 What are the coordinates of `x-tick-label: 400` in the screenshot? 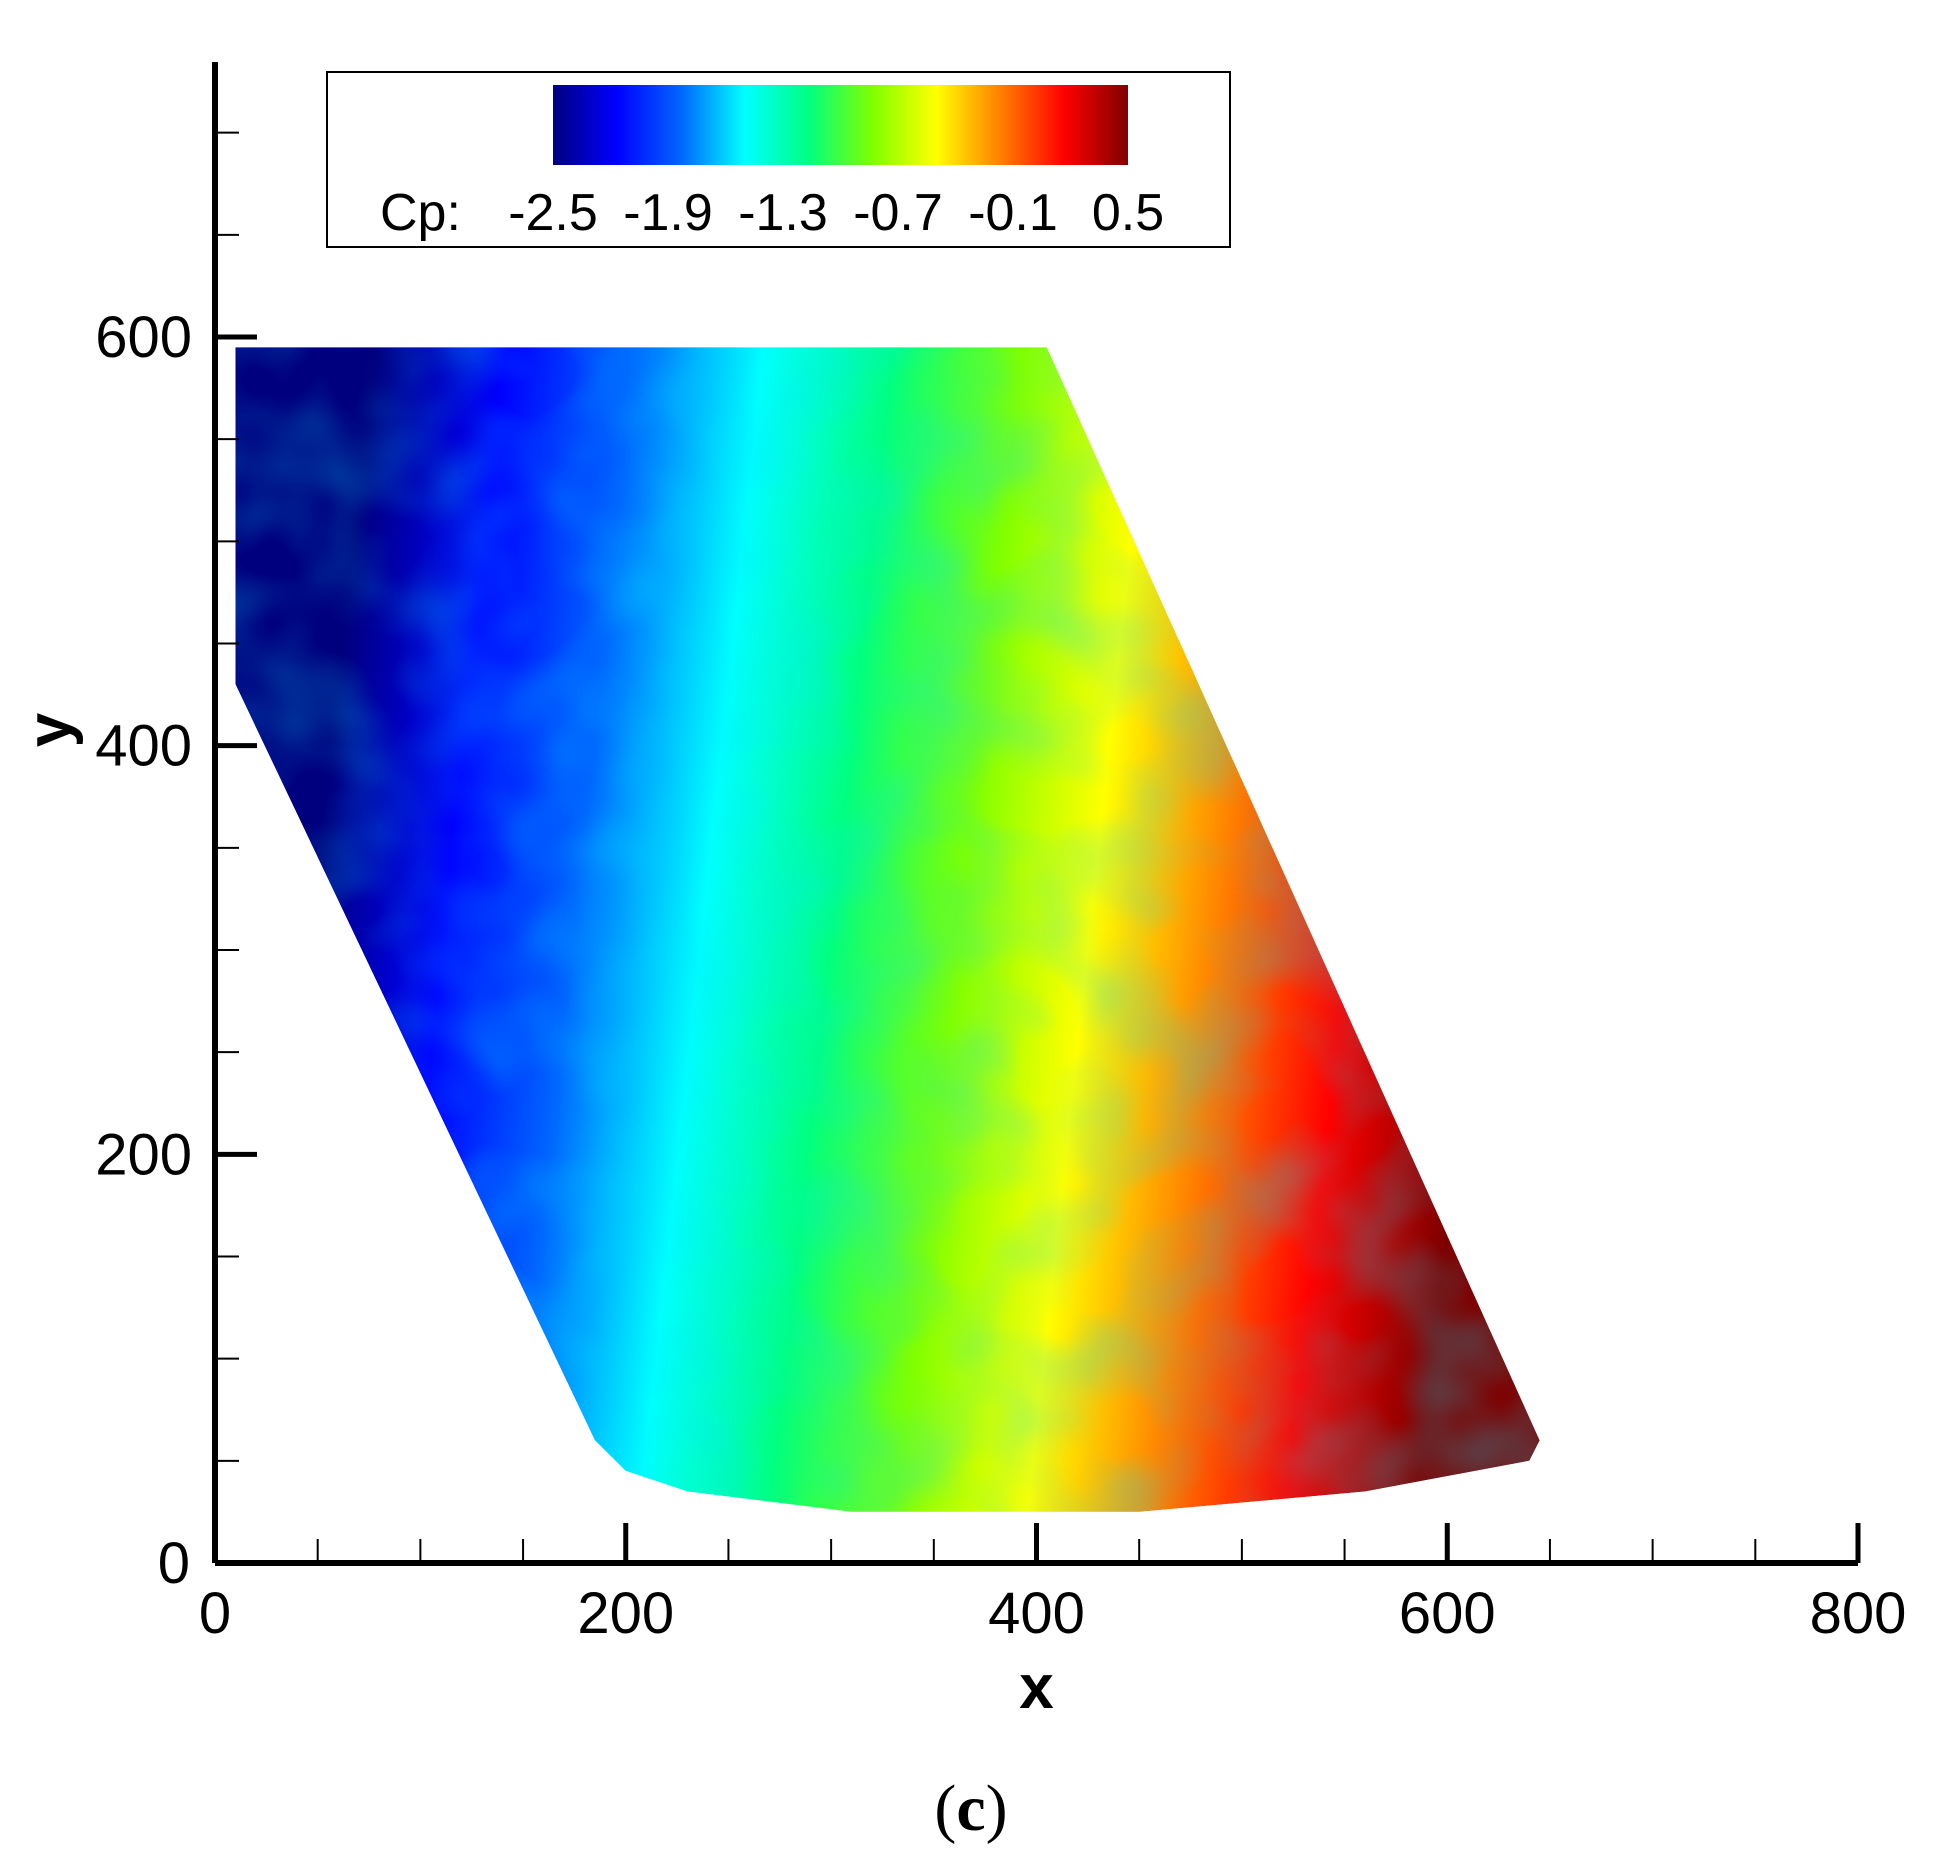 It's located at (1036, 1613).